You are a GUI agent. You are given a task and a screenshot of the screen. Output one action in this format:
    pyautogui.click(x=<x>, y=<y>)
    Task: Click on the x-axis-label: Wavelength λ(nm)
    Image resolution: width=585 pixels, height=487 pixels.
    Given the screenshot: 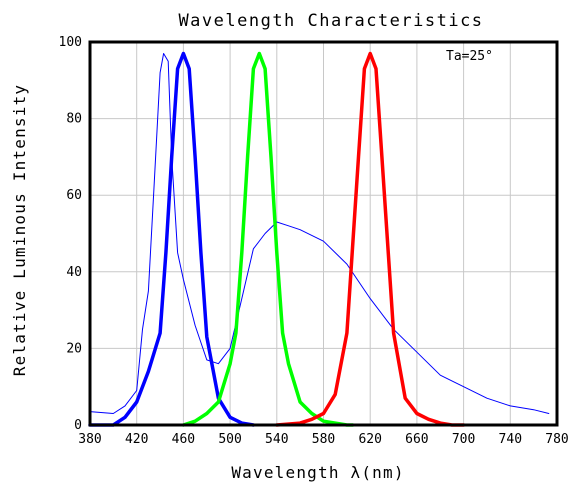 What is the action you would take?
    pyautogui.click(x=317, y=472)
    